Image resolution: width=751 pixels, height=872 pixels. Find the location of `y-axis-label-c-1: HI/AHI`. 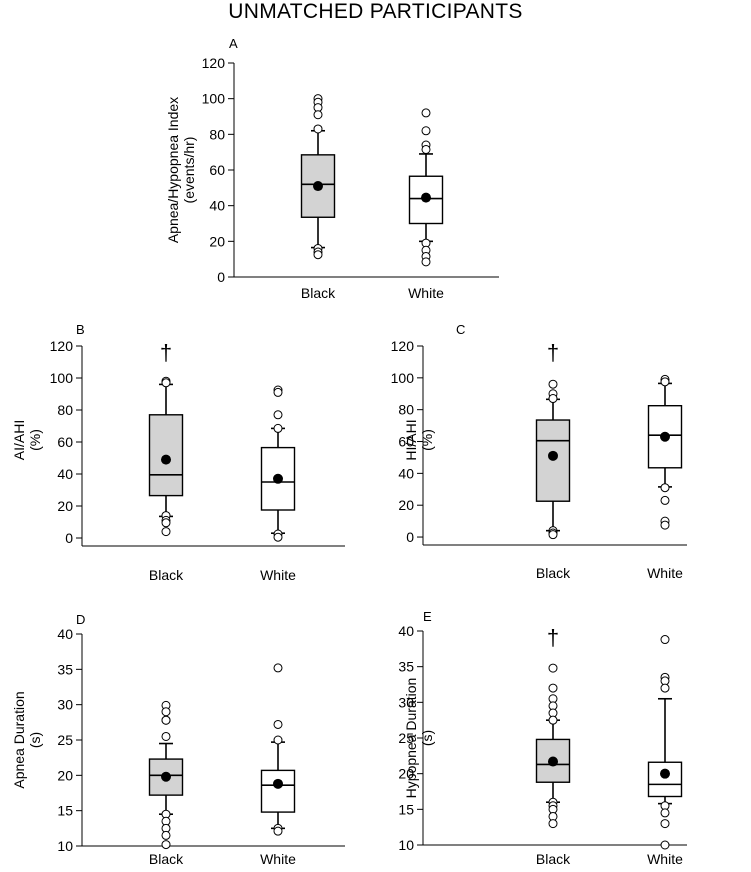

y-axis-label-c-1: HI/AHI is located at coordinates (411, 439).